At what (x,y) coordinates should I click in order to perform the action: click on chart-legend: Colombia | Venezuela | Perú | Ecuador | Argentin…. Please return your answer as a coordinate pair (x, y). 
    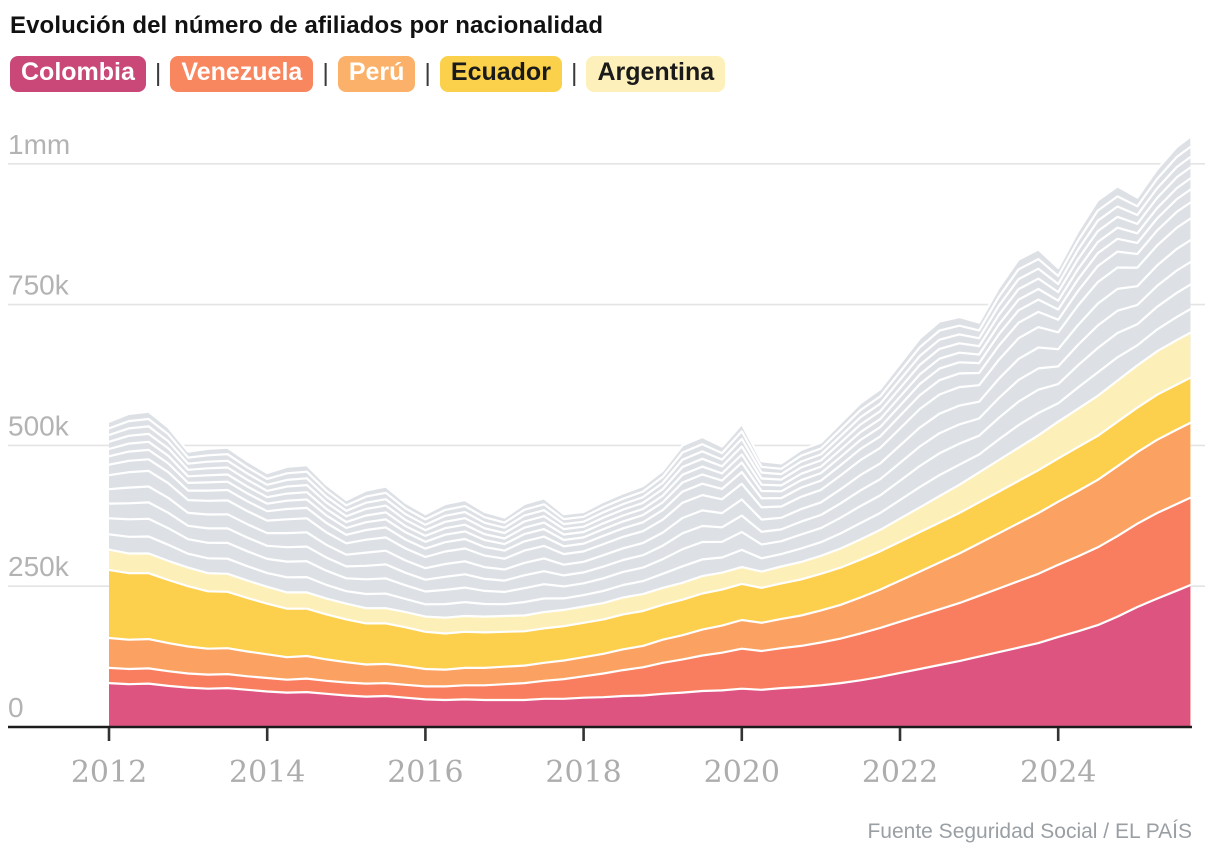
    Looking at the image, I should click on (368, 74).